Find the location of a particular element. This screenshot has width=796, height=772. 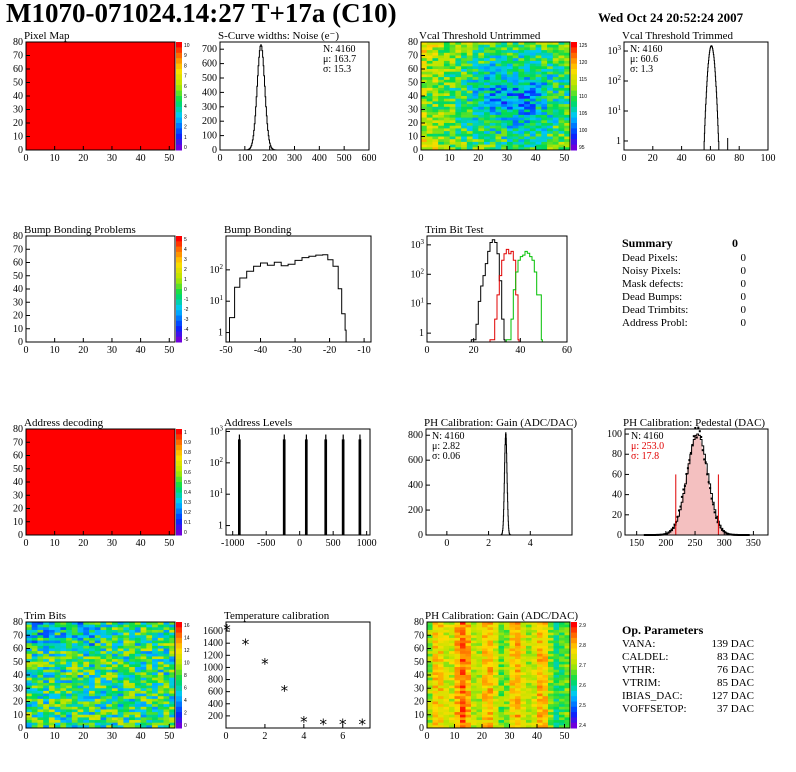

stat-label: σ: 17.8 is located at coordinates (645, 456).